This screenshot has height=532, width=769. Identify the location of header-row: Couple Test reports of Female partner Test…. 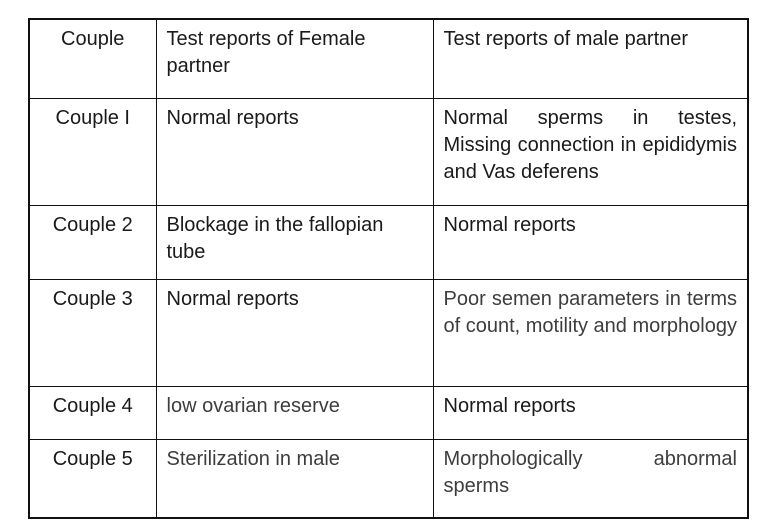
(388, 58).